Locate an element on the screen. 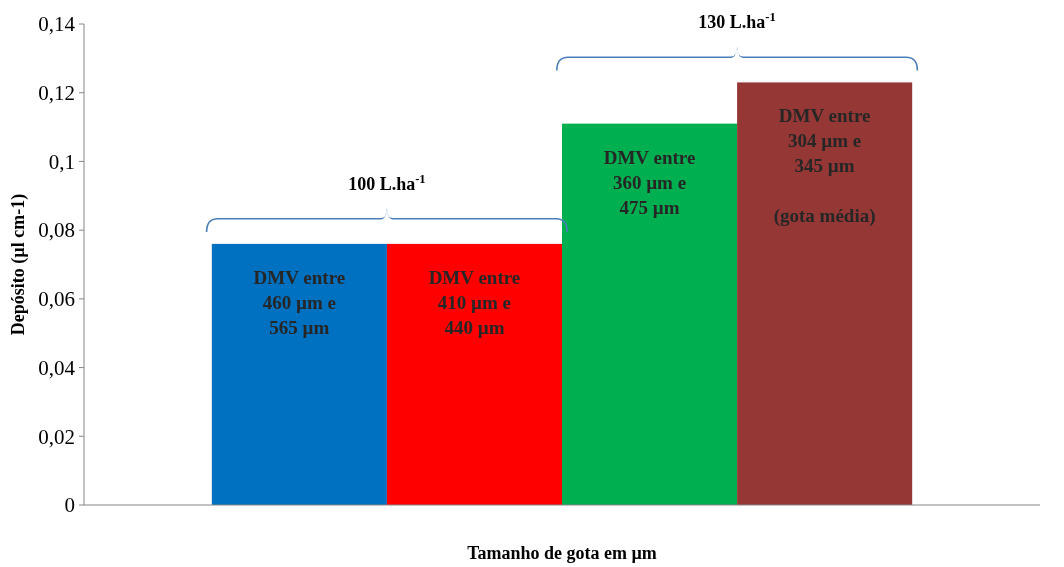 The height and width of the screenshot is (567, 1064). y-tick-label: 0,04 is located at coordinates (57, 367).